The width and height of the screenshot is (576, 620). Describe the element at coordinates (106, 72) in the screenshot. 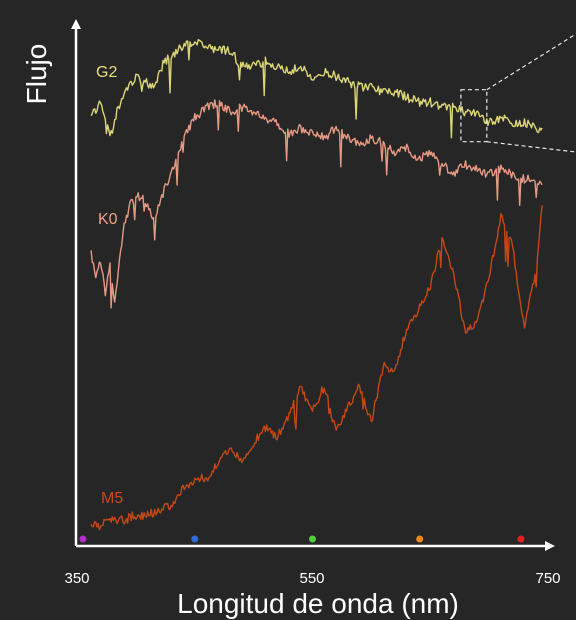

I see `series-label-g2: G2` at that location.